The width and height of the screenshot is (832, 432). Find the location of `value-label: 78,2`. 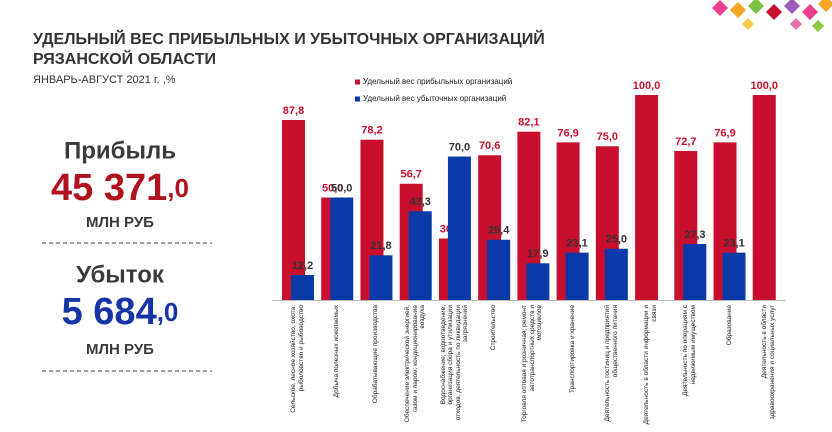

value-label: 78,2 is located at coordinates (371, 131).